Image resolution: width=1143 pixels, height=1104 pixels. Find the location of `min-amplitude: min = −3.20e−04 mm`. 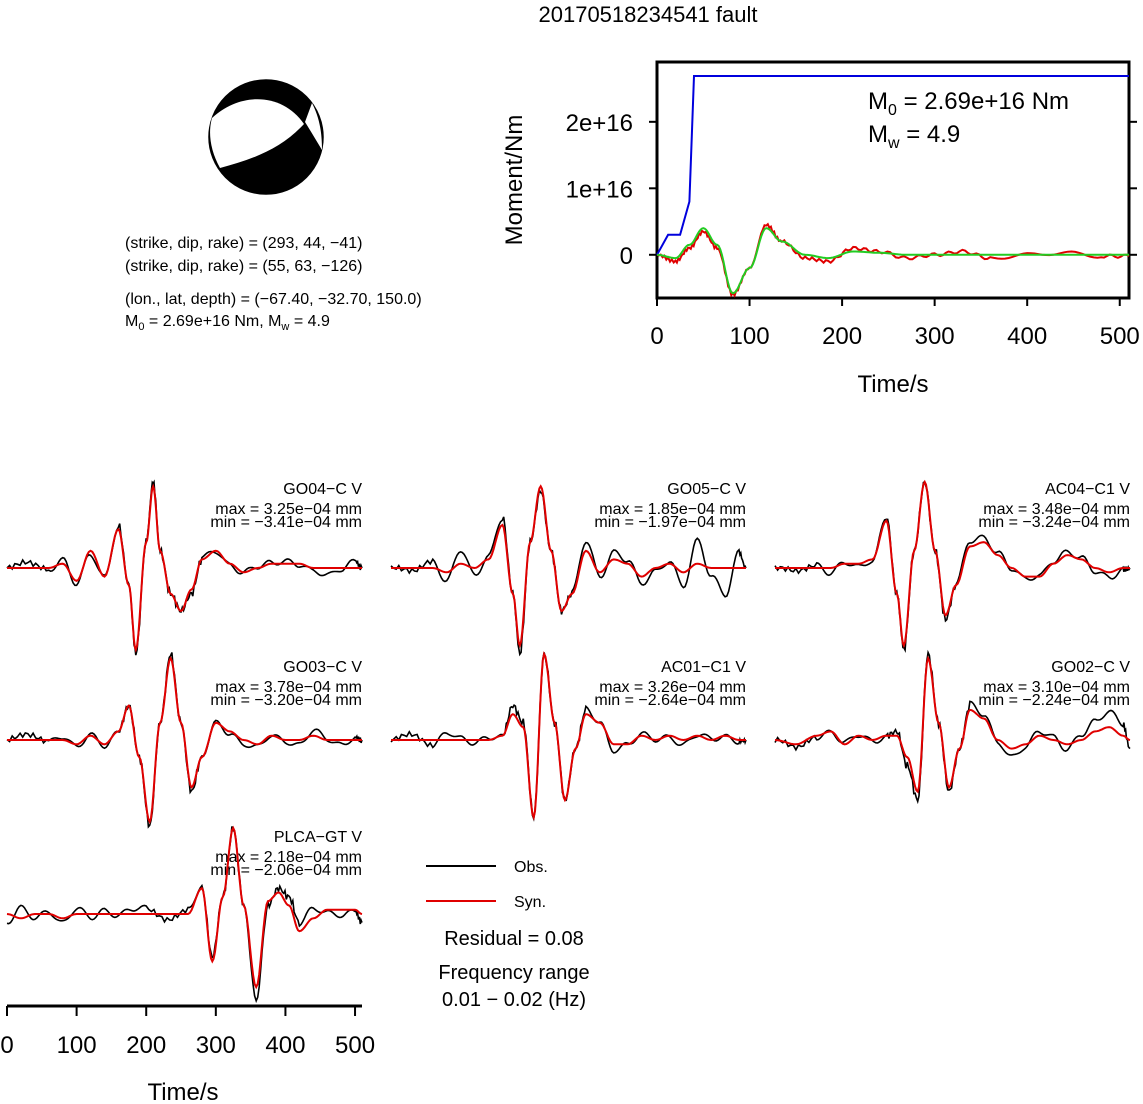

min-amplitude: min = −3.20e−04 mm is located at coordinates (286, 700).